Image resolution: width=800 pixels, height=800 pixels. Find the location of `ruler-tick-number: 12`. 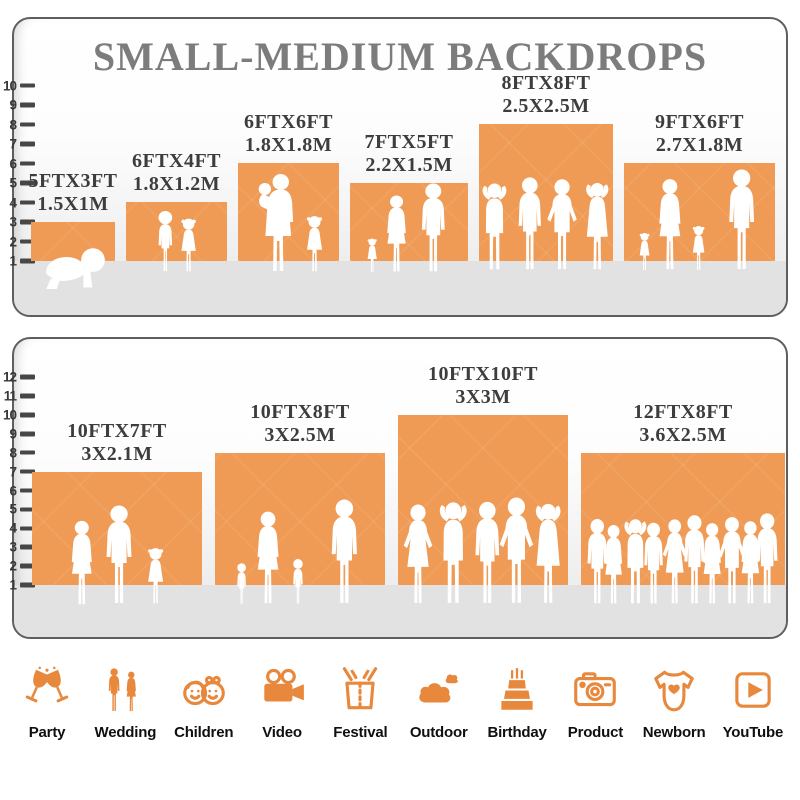

ruler-tick-number: 12 is located at coordinates (9, 377).